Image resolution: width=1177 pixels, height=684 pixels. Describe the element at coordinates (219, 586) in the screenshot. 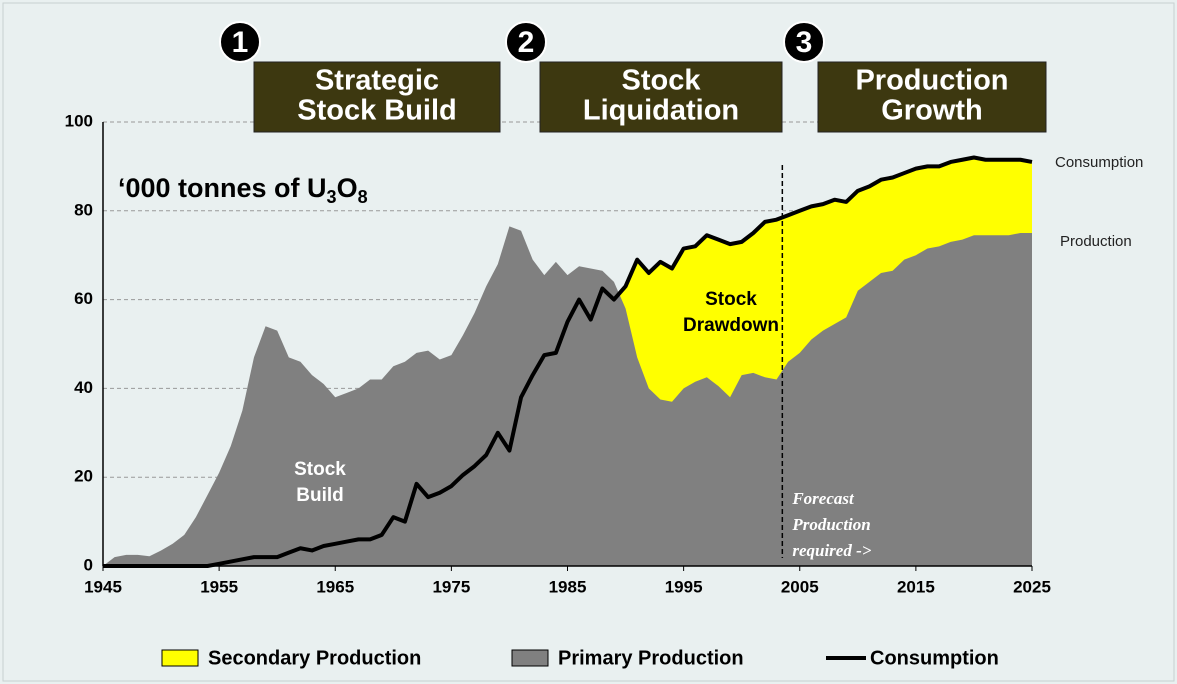

I see `x-tick-label: 1955` at that location.